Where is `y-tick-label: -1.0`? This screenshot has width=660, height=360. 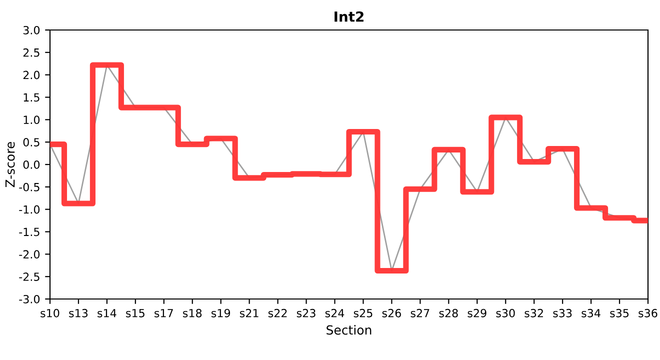 y-tick-label: -1.0 is located at coordinates (29, 209).